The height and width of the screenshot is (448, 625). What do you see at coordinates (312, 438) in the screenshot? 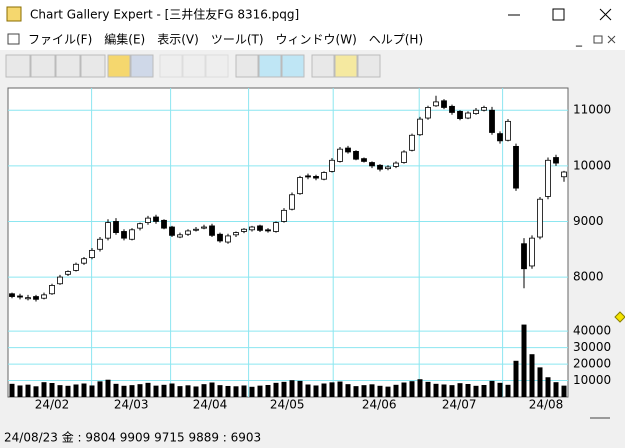
I see `status-bar` at bounding box center [312, 438].